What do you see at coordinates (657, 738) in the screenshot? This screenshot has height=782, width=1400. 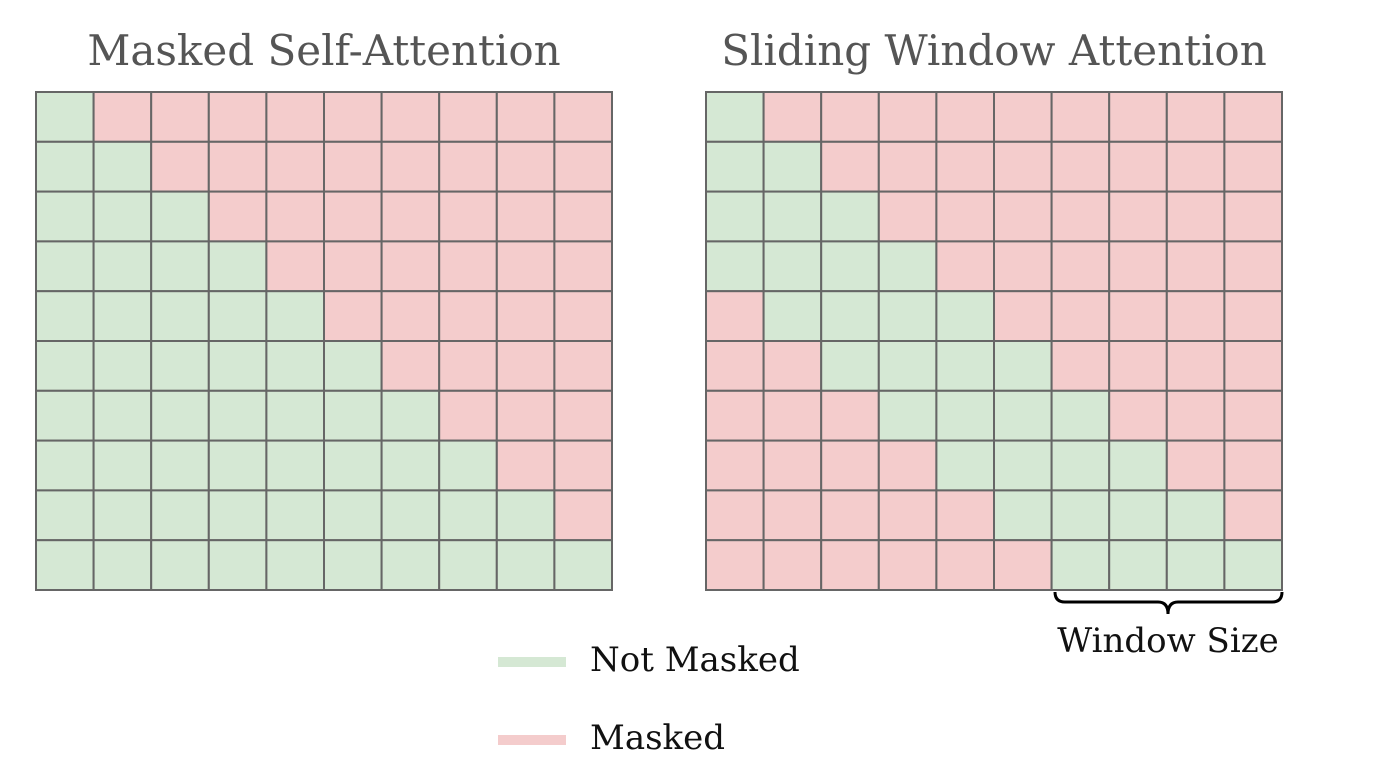 I see `legend-label: Masked` at bounding box center [657, 738].